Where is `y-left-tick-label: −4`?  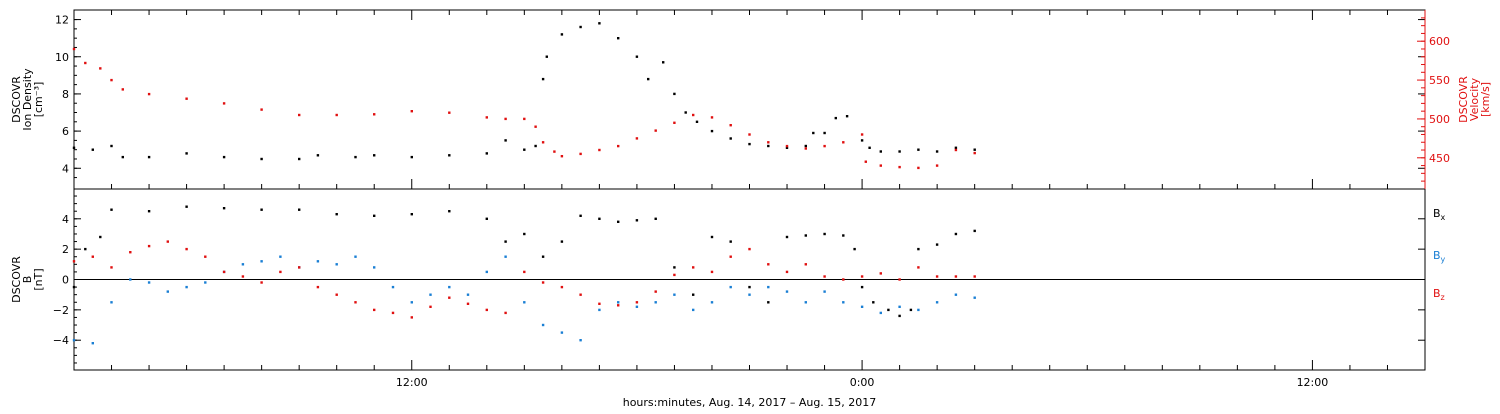
y-left-tick-label: −4 is located at coordinates (61, 340).